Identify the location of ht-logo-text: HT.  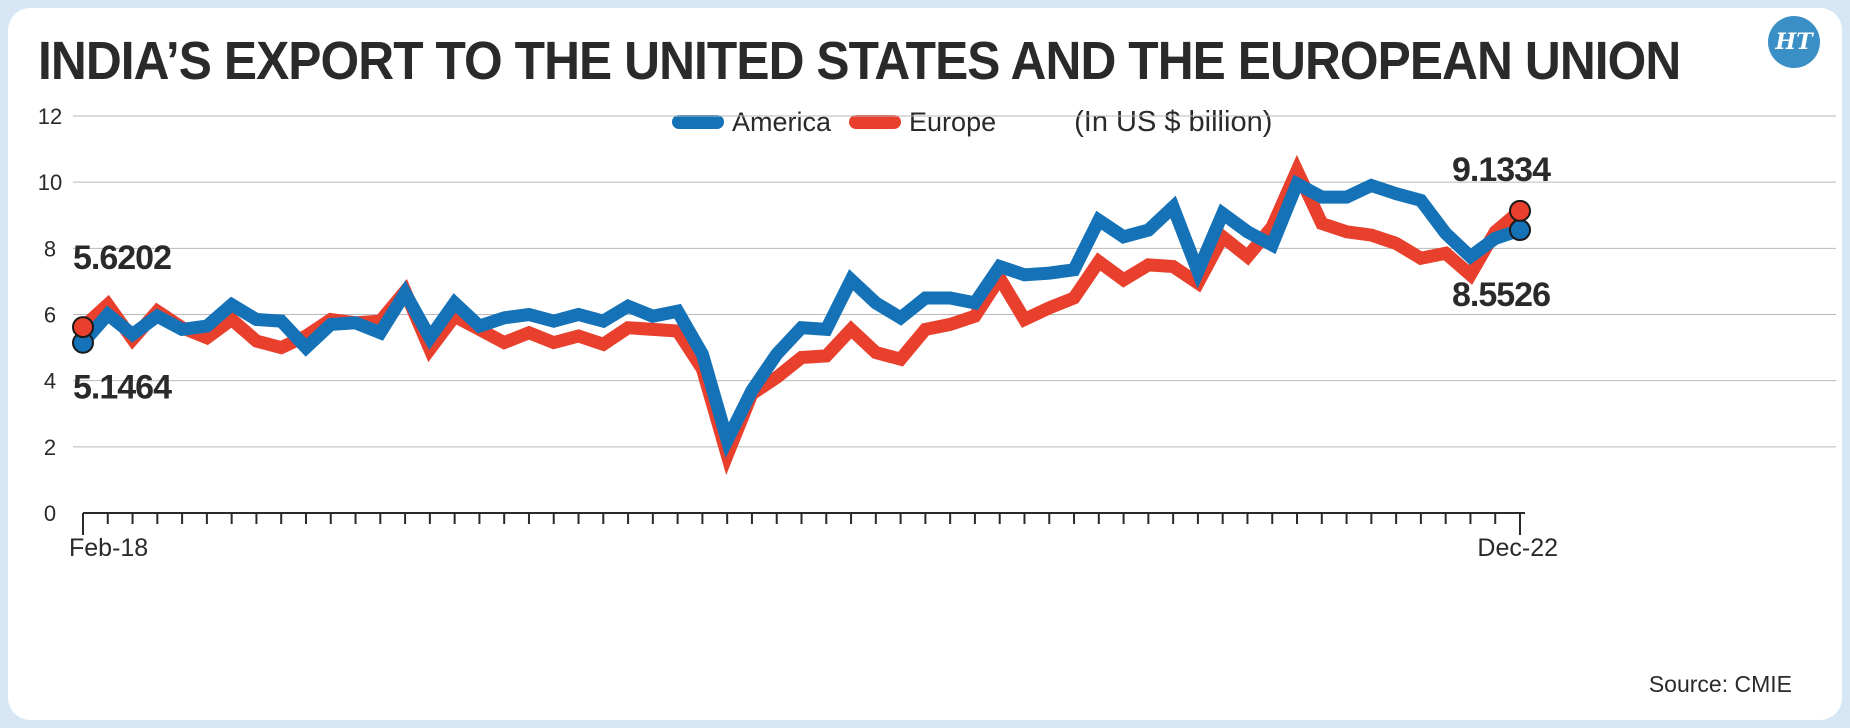
(1794, 42).